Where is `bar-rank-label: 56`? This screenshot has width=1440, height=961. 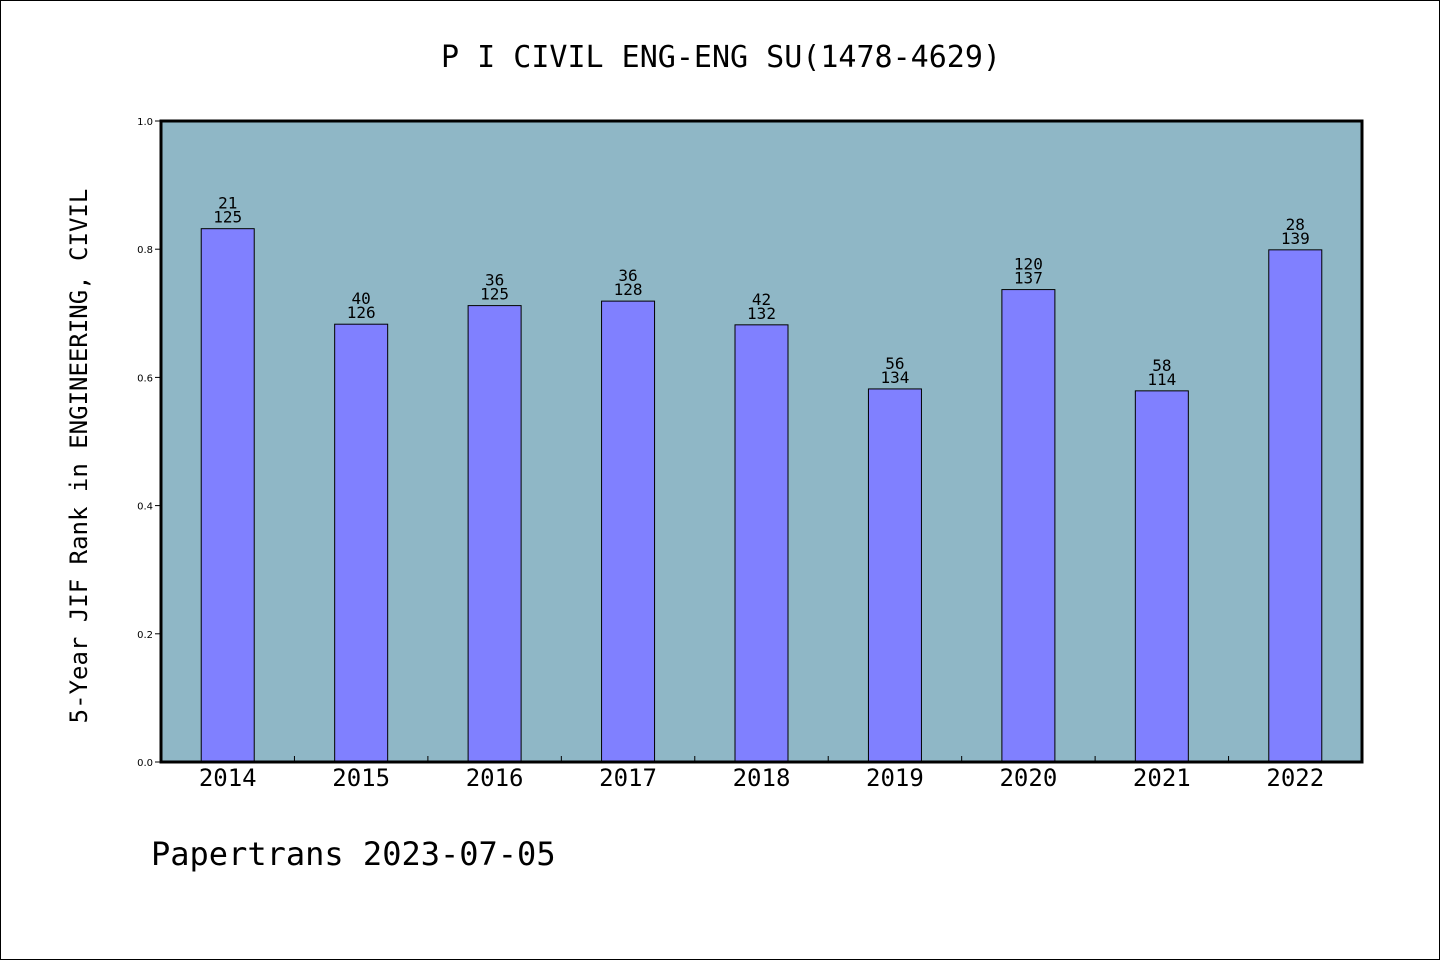
bar-rank-label: 56 is located at coordinates (894, 363).